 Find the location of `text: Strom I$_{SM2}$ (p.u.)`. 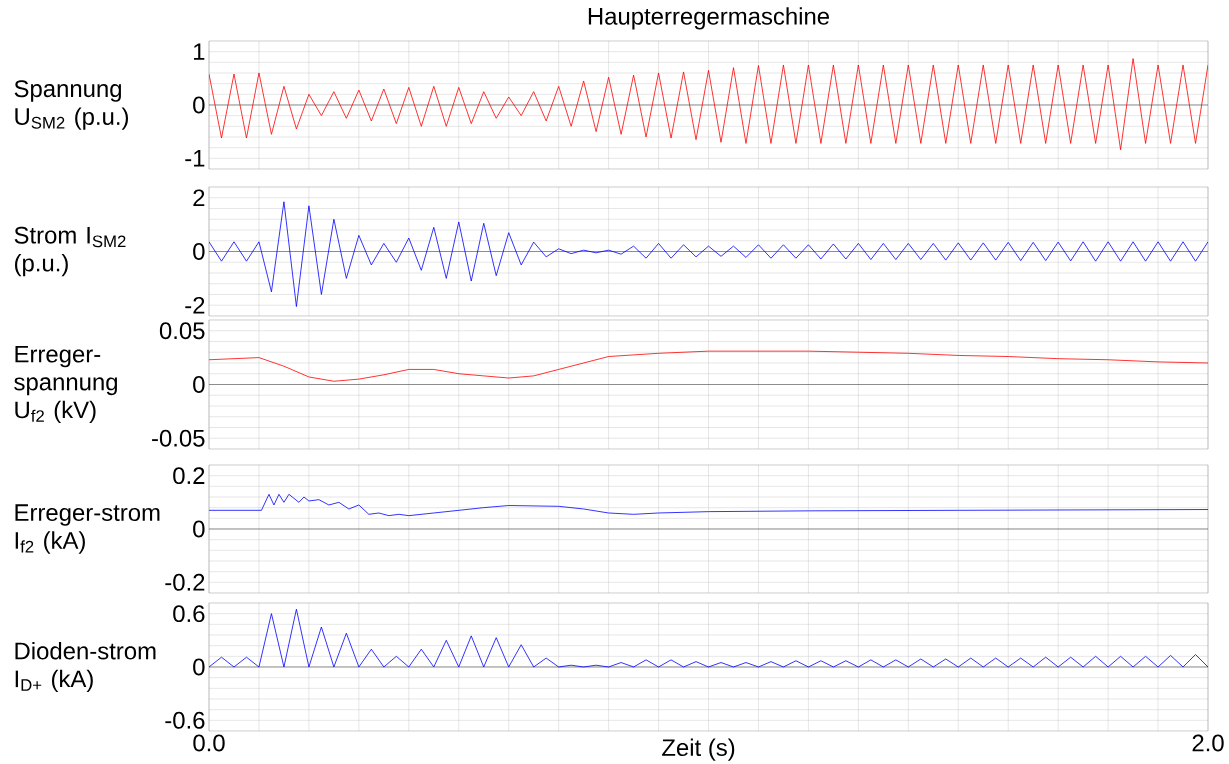

text: Strom I$_{SM2}$ (p.u.) is located at coordinates (70, 251).